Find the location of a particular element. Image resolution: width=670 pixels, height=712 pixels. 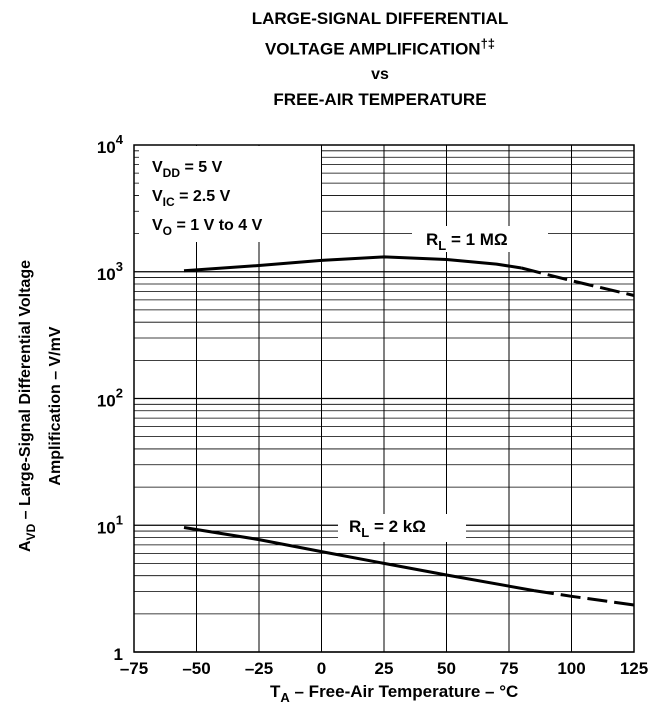

x-label-sub: A is located at coordinates (285, 697).